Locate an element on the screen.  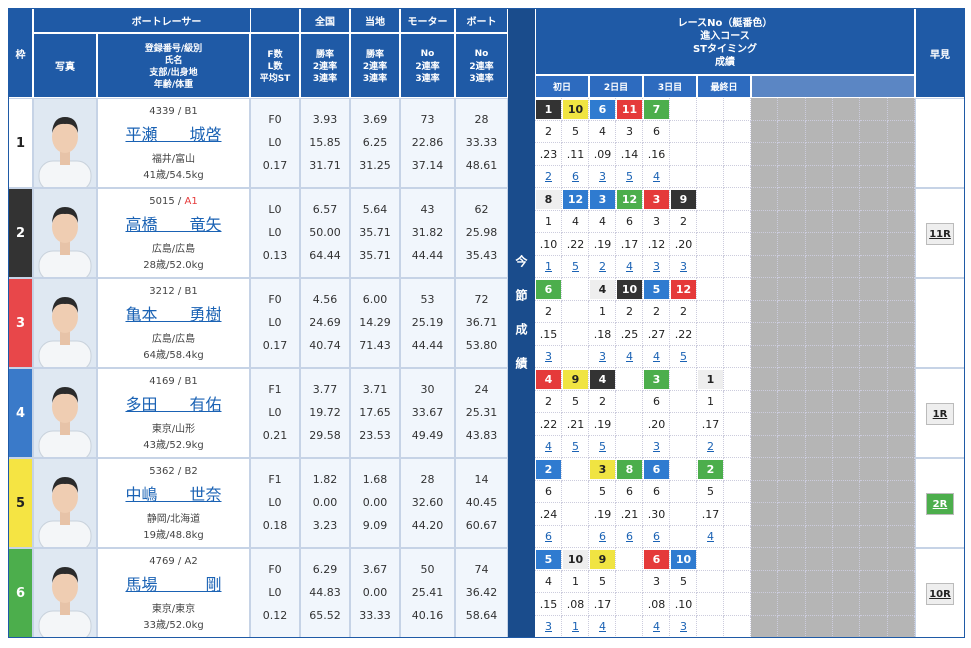
header-racer-field: 登録番号/級別 is located at coordinates (173, 49).